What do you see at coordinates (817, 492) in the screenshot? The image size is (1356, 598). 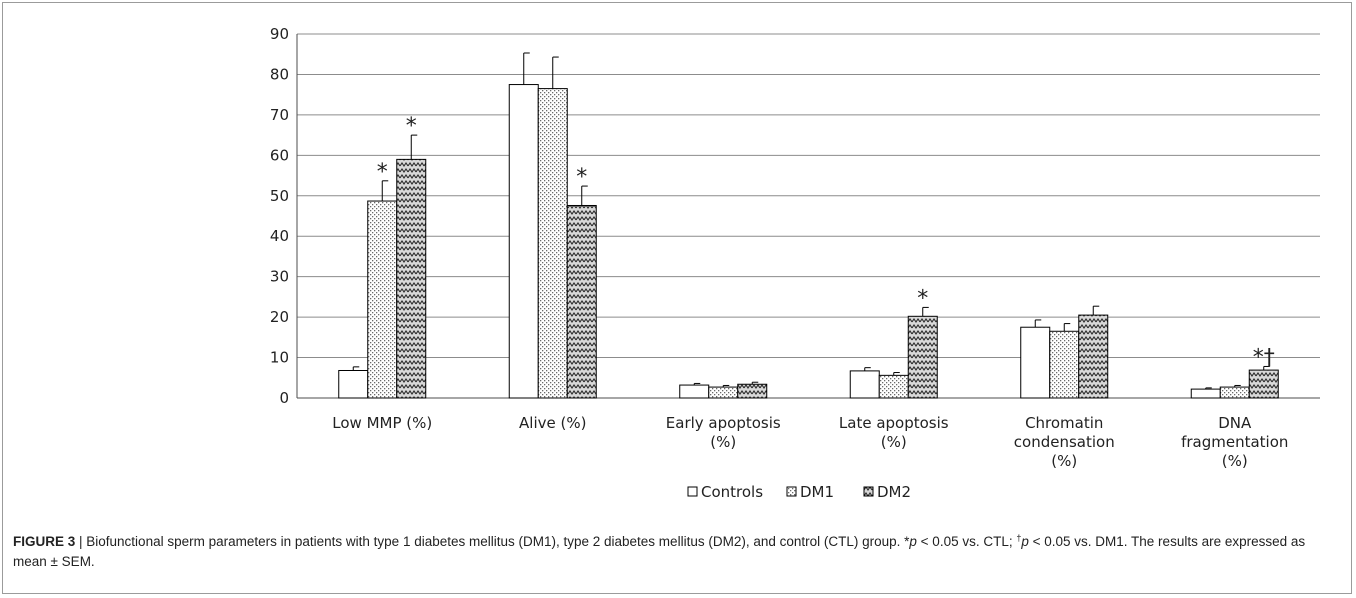 I see `legend-label-dm1: DM1` at bounding box center [817, 492].